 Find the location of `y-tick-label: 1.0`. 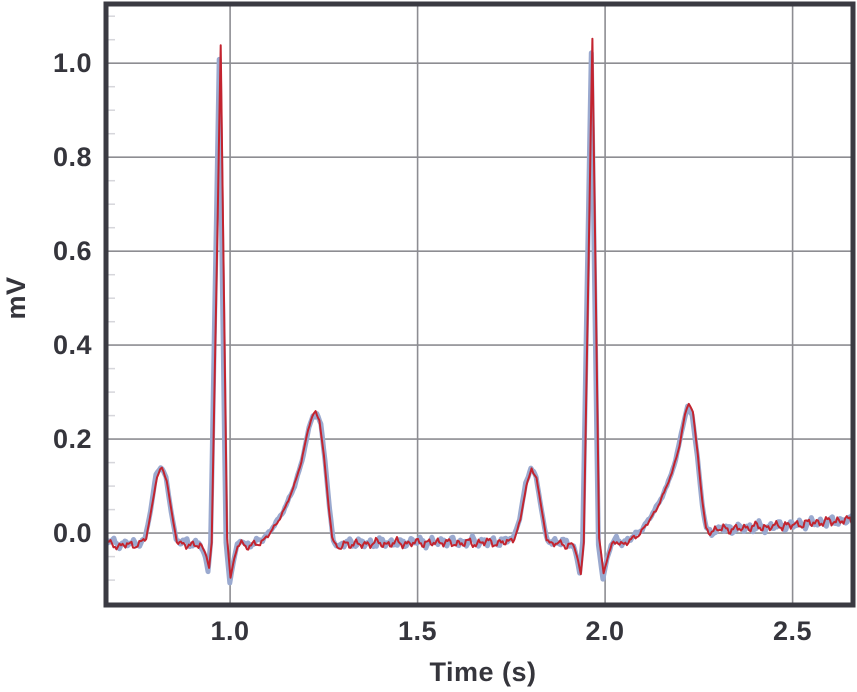

y-tick-label: 1.0 is located at coordinates (72, 63).